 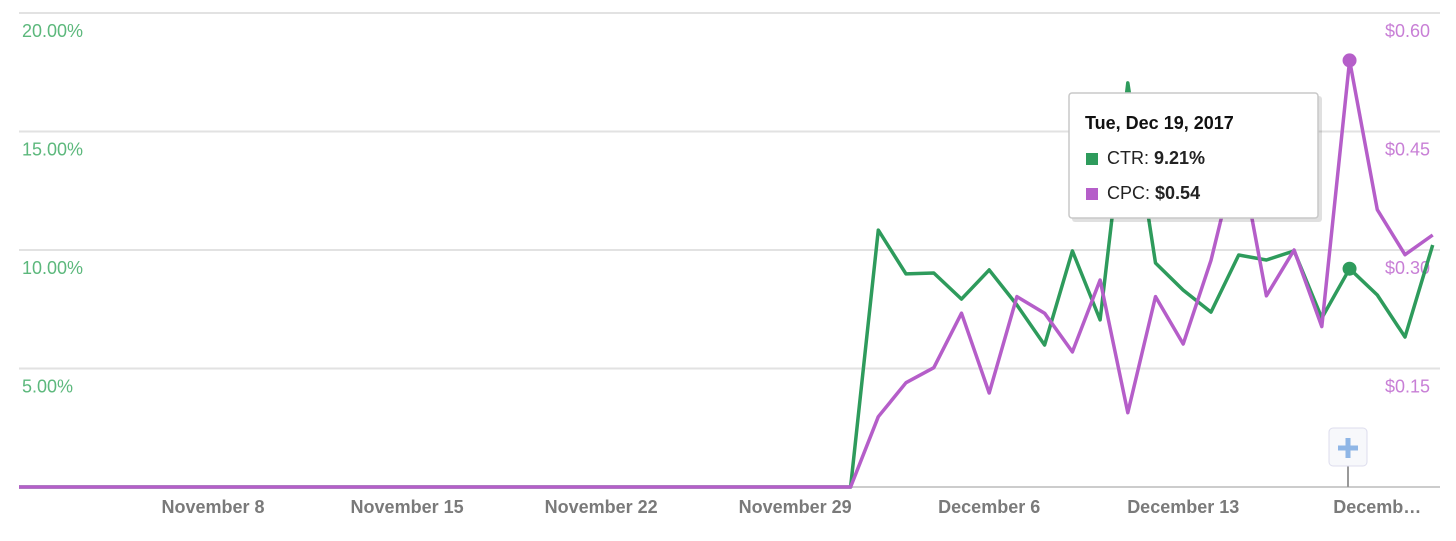 What do you see at coordinates (1407, 268) in the screenshot?
I see `y2-tick-label: $0.30` at bounding box center [1407, 268].